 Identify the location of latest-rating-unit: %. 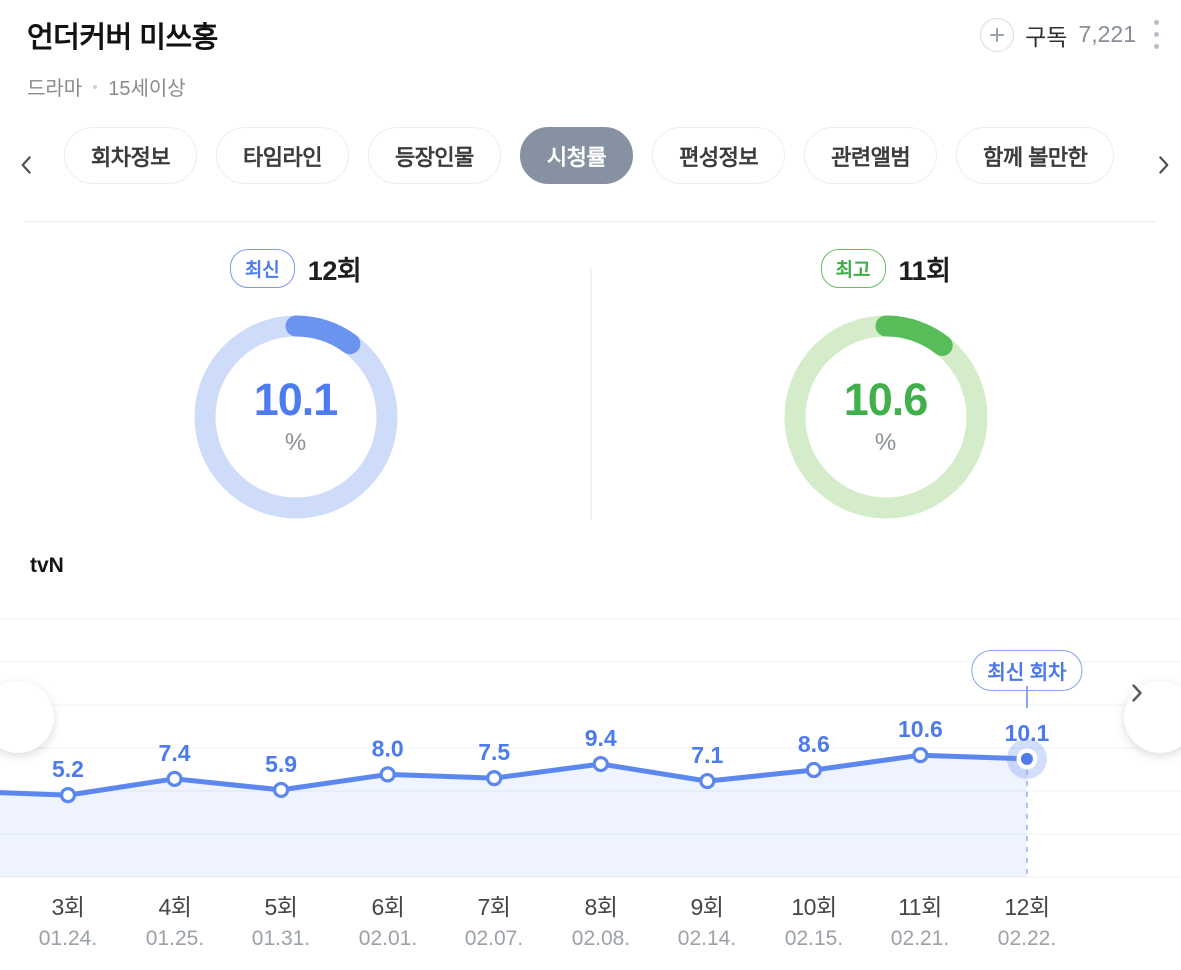
(295, 442).